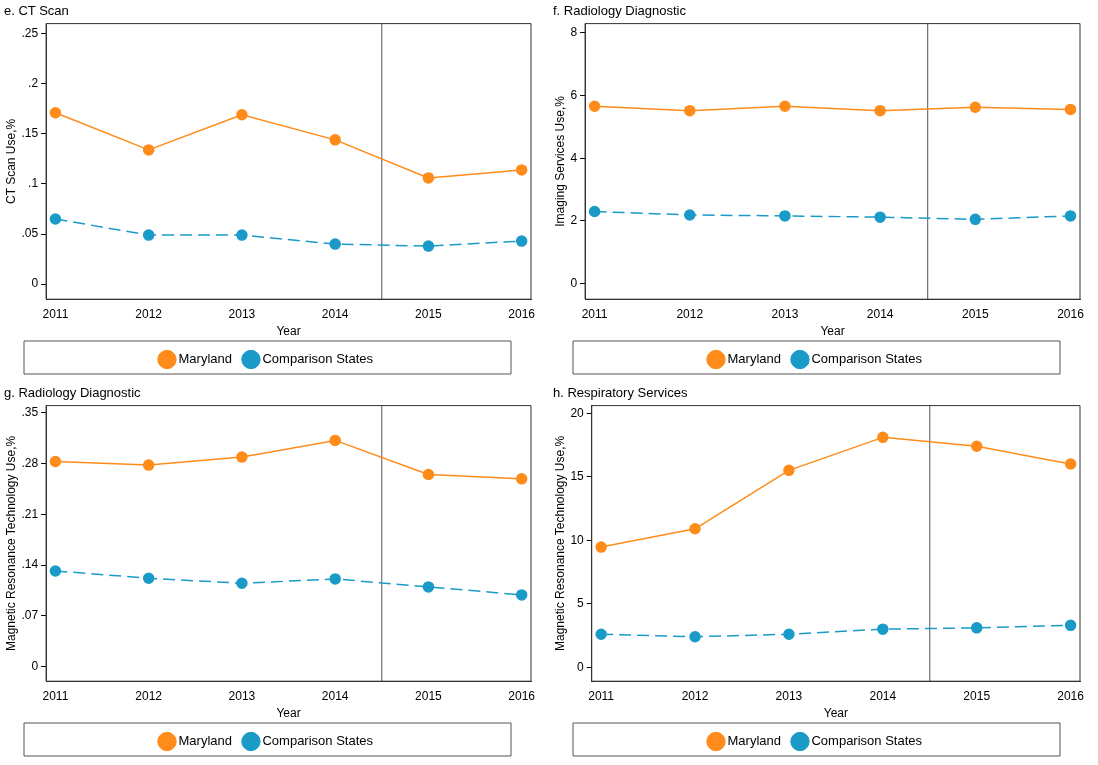 Image resolution: width=1098 pixels, height=765 pixels. What do you see at coordinates (559, 161) in the screenshot?
I see `y-axis-title: Imaging Services Use,%` at bounding box center [559, 161].